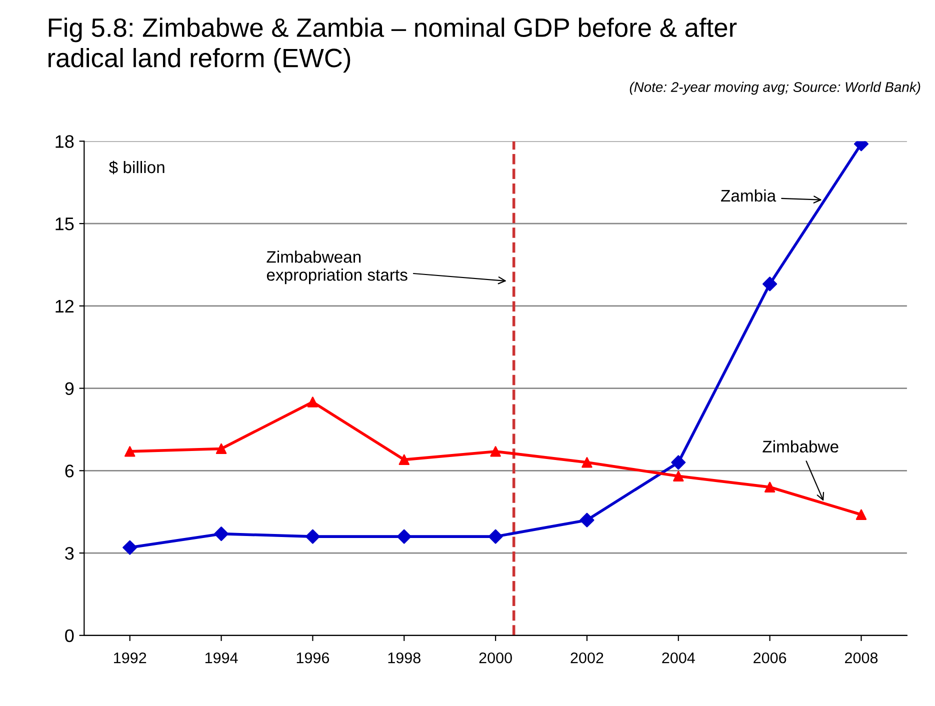  What do you see at coordinates (337, 267) in the screenshot?
I see `ref-line-label: Zimbabwean expropriation starts` at bounding box center [337, 267].